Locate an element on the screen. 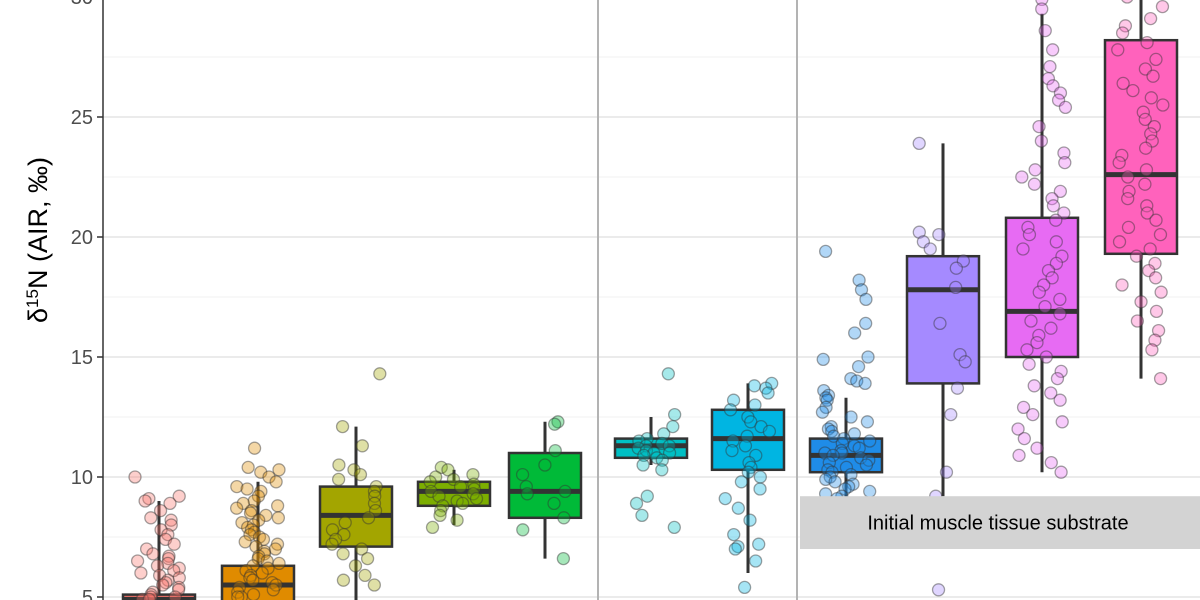 This screenshot has width=1200, height=600. y-axis-title: δ15N (AIR, ‰) is located at coordinates (38, 240).